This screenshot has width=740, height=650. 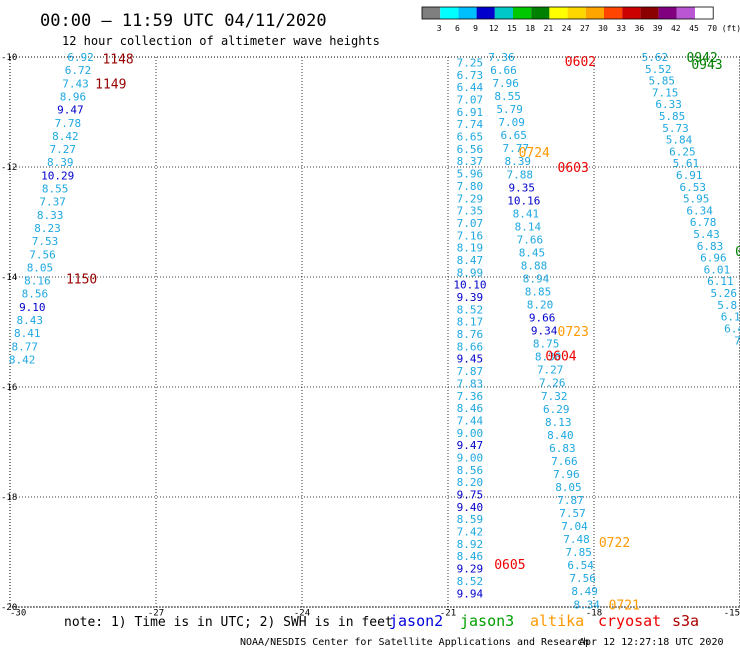 I want to click on swh-value: 8.19, so click(x=470, y=248).